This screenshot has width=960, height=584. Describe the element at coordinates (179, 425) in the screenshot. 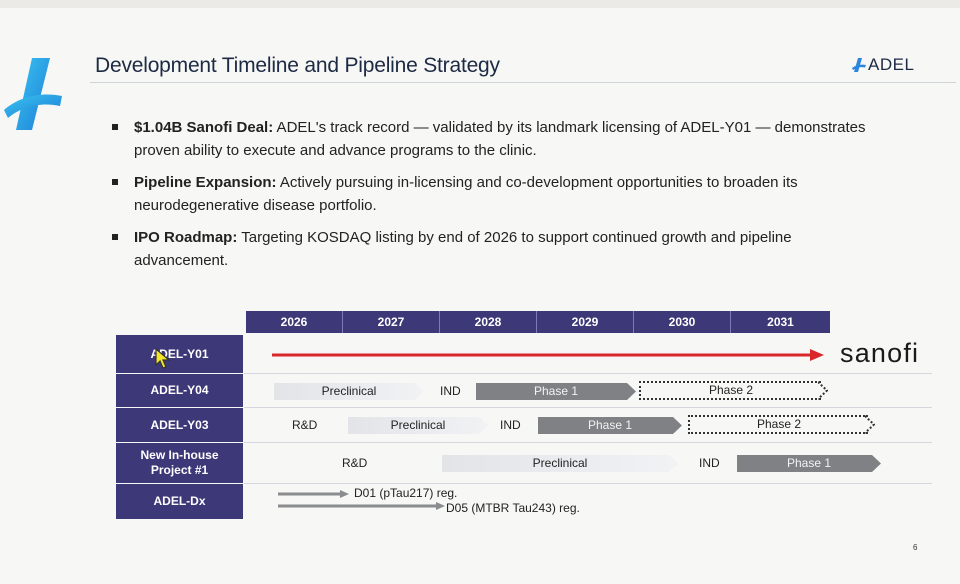

I see `row-label-adel-y03: ADEL-Y03` at that location.